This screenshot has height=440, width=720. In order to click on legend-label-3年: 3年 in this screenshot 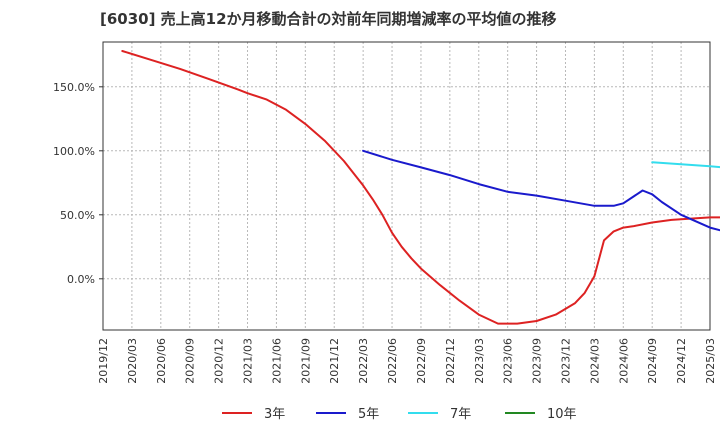, I will do `click(274, 414)`.